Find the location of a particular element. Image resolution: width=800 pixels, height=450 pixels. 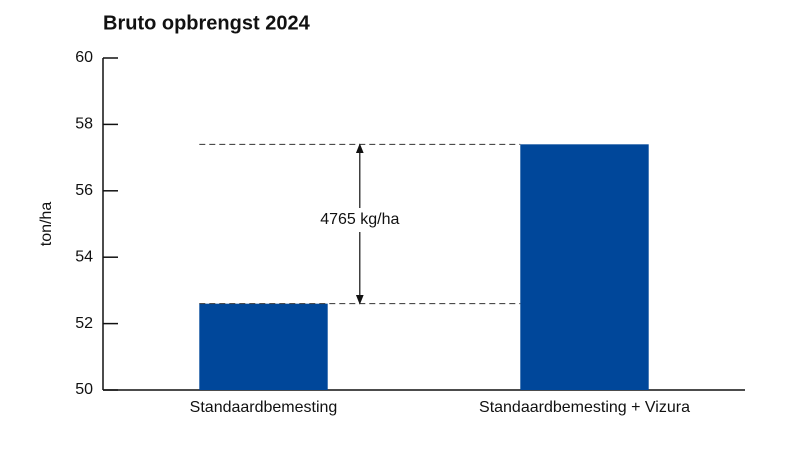

y-tick-label: 58 is located at coordinates (84, 124).